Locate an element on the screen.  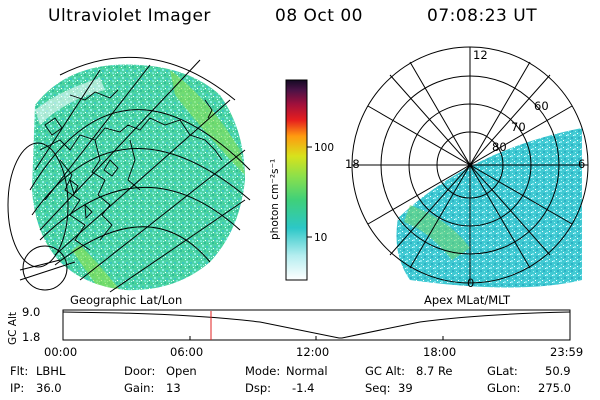
mlt-label-6: 6 is located at coordinates (581, 164).